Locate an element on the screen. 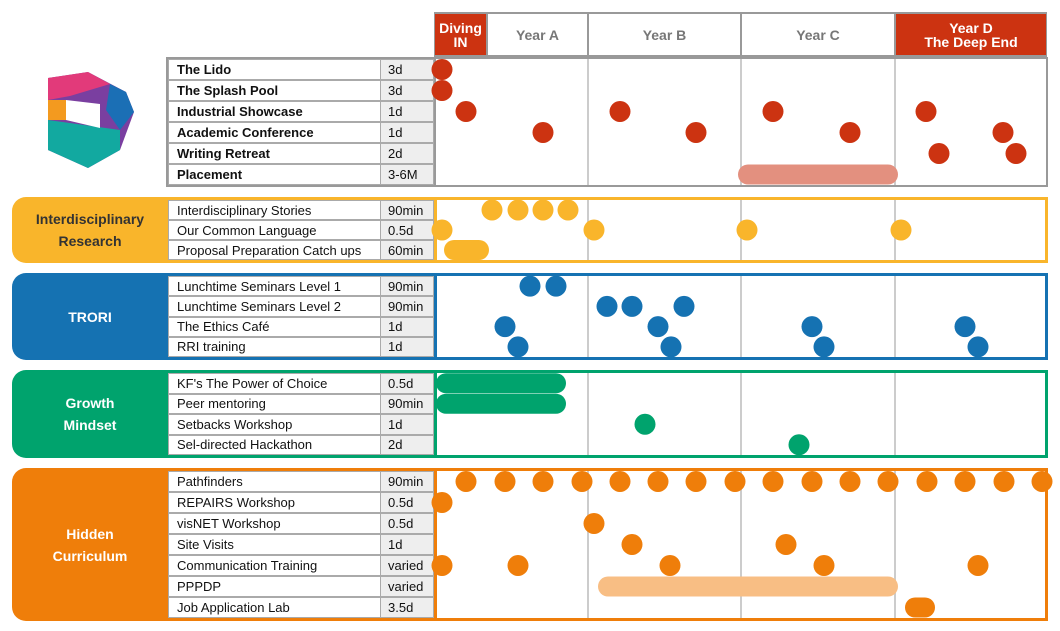 The image size is (1060, 631). column-header: Year B is located at coordinates (664, 34).